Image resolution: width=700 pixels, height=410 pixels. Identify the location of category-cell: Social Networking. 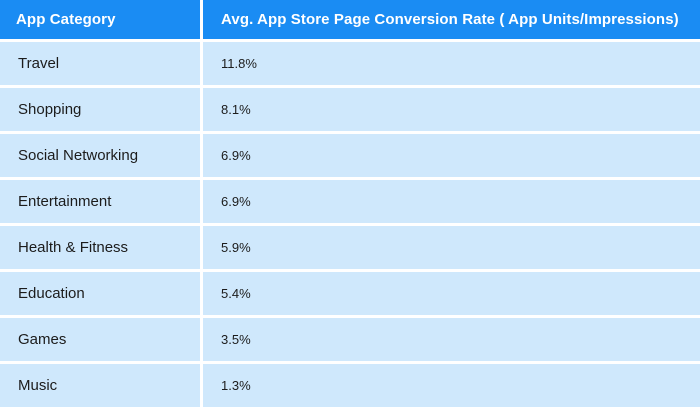
(101, 157).